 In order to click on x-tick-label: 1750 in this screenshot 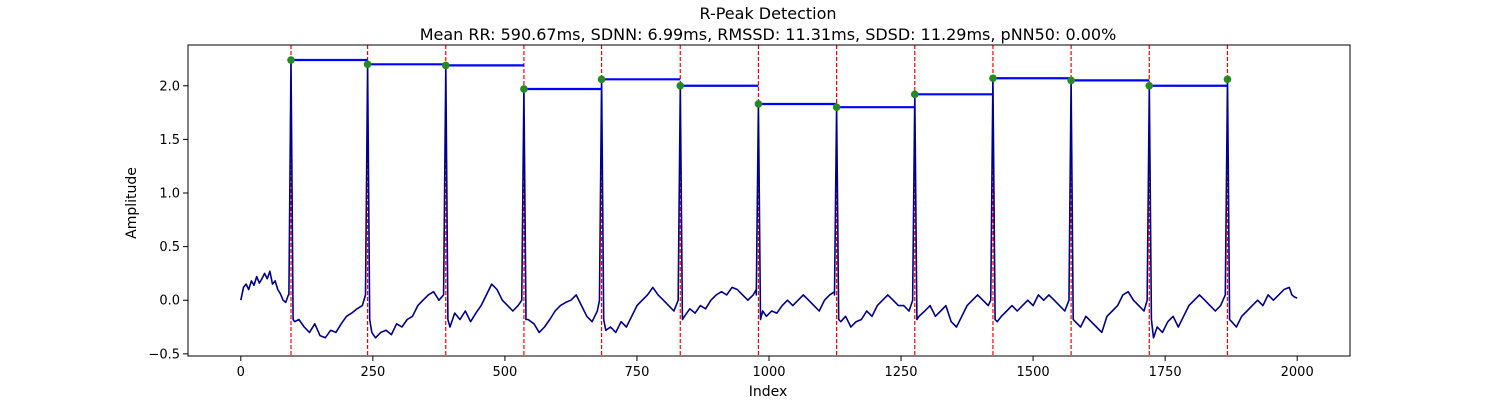, I will do `click(1165, 372)`.